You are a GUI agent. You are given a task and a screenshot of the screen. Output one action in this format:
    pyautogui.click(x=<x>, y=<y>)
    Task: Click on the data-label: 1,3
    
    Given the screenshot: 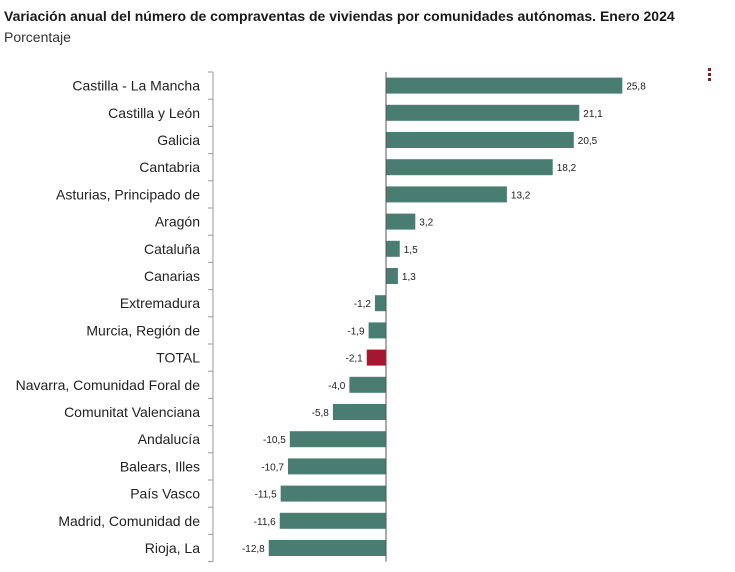 What is the action you would take?
    pyautogui.click(x=409, y=277)
    